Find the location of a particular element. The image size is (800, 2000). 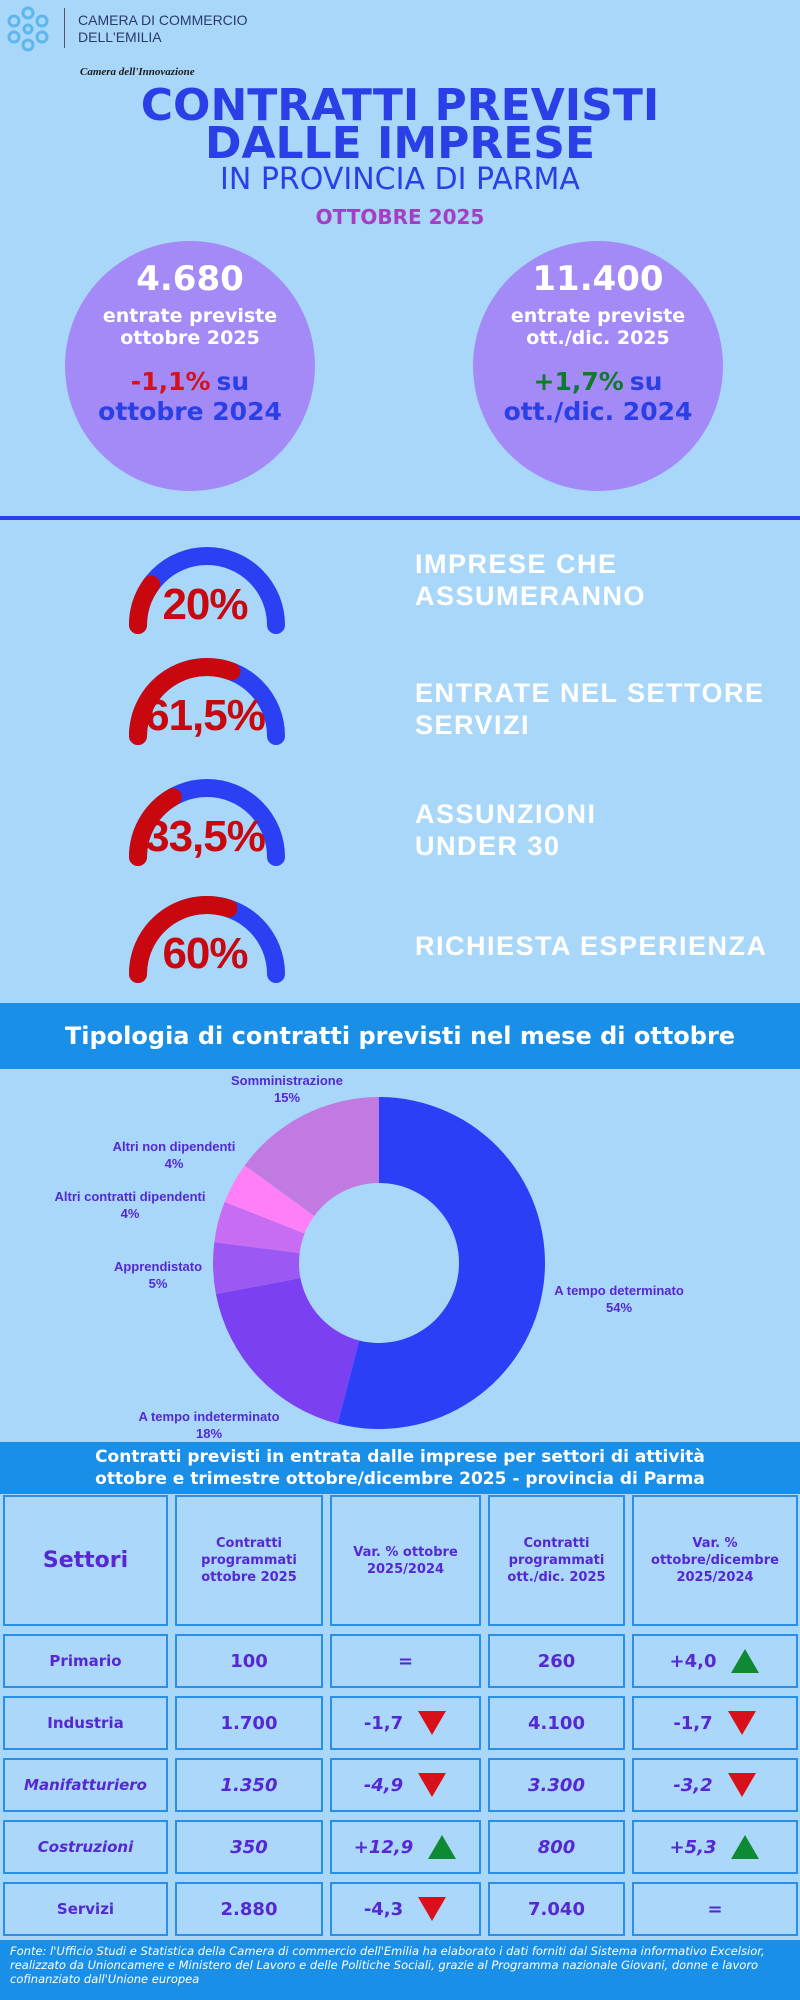

table-cell: 1.350 is located at coordinates (249, 1785).